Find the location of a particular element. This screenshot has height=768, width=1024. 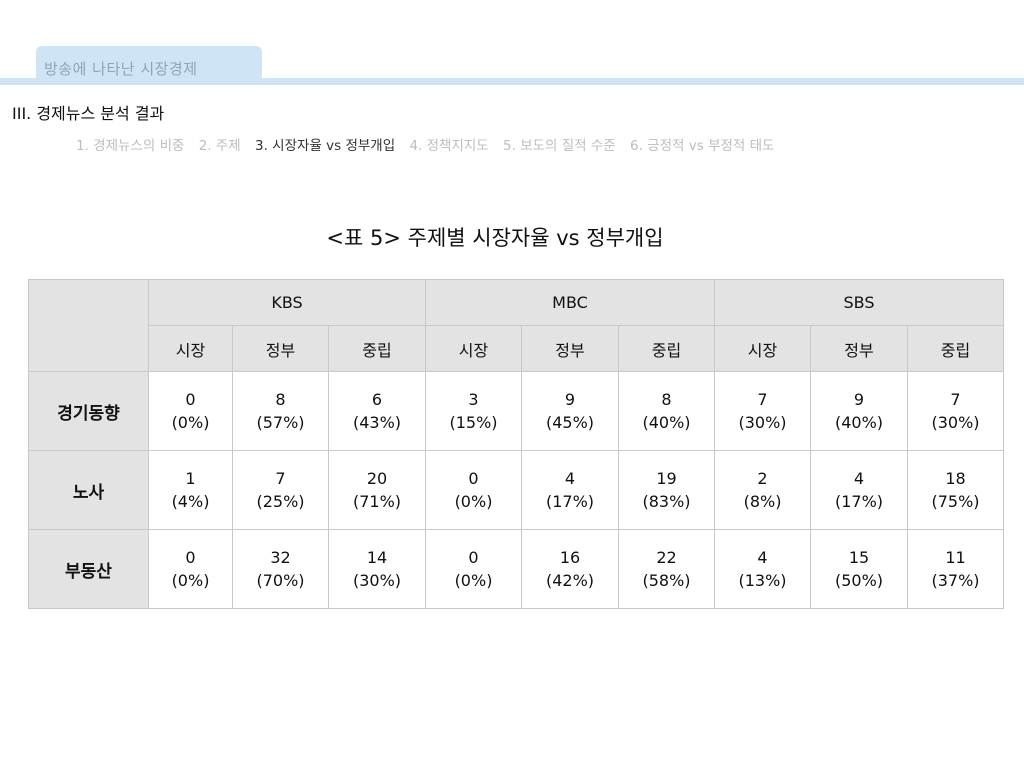

cell-count: 6 is located at coordinates (377, 399).